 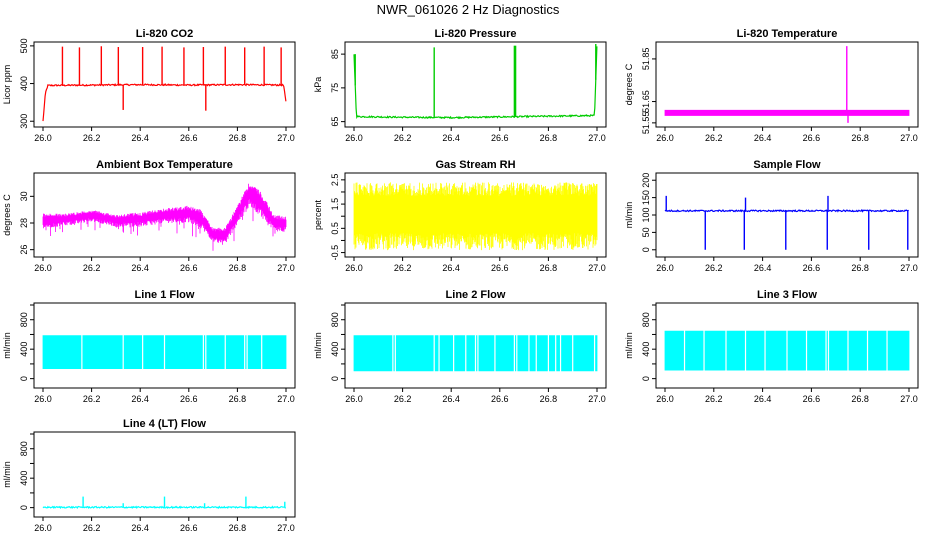 I want to click on panel-title: Sample Flow, so click(x=787, y=165).